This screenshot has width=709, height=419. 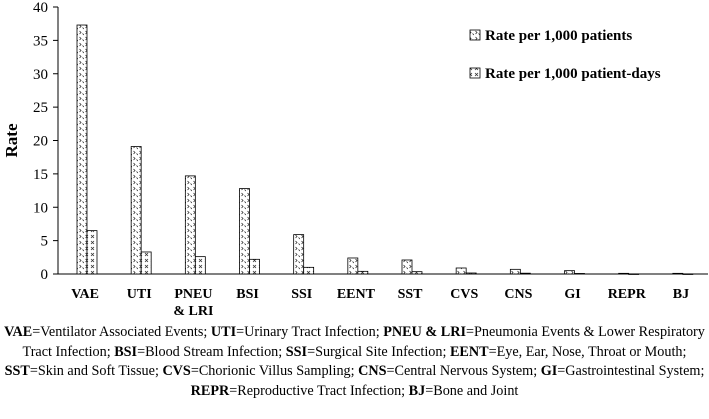 I want to click on footnote-abbr: PNEU & LRI, so click(x=424, y=332).